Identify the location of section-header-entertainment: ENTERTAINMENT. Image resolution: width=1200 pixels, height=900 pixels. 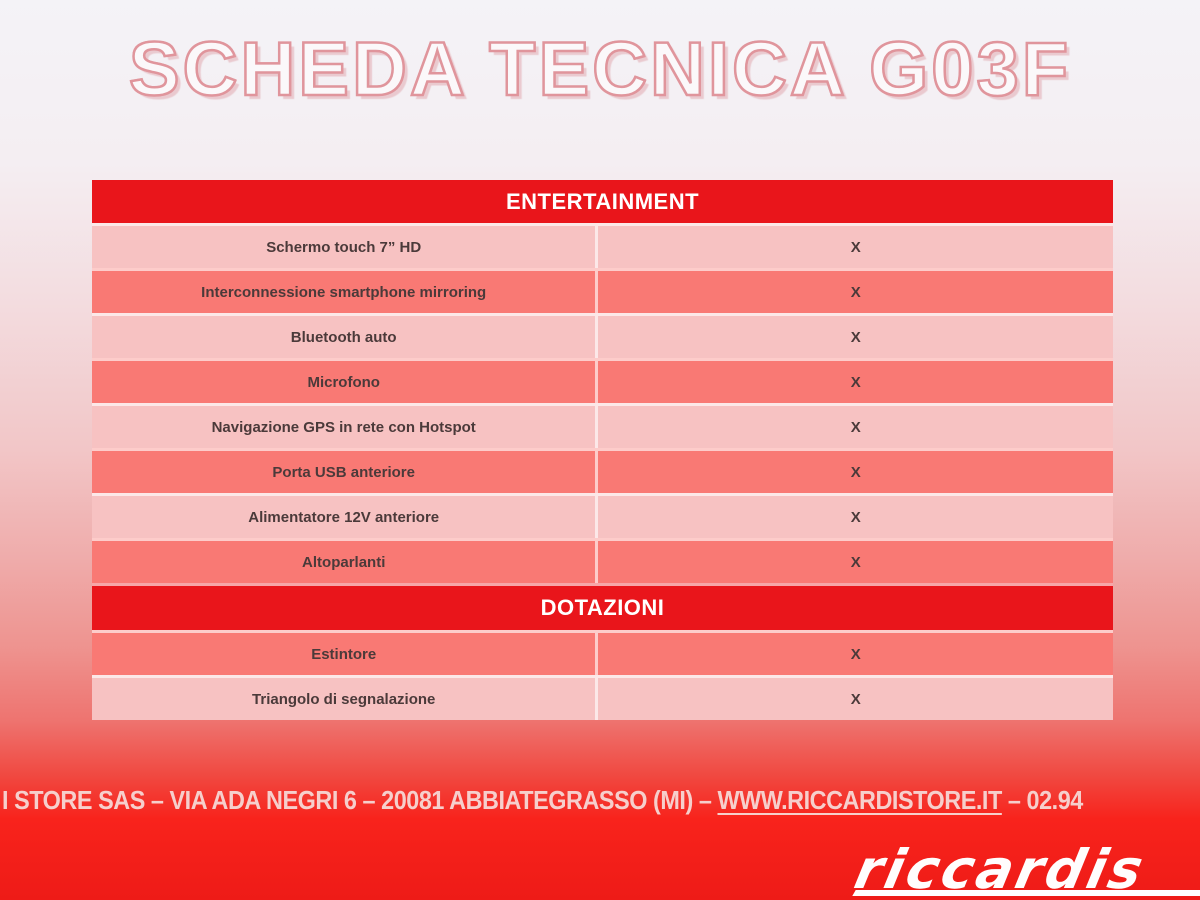
(602, 201).